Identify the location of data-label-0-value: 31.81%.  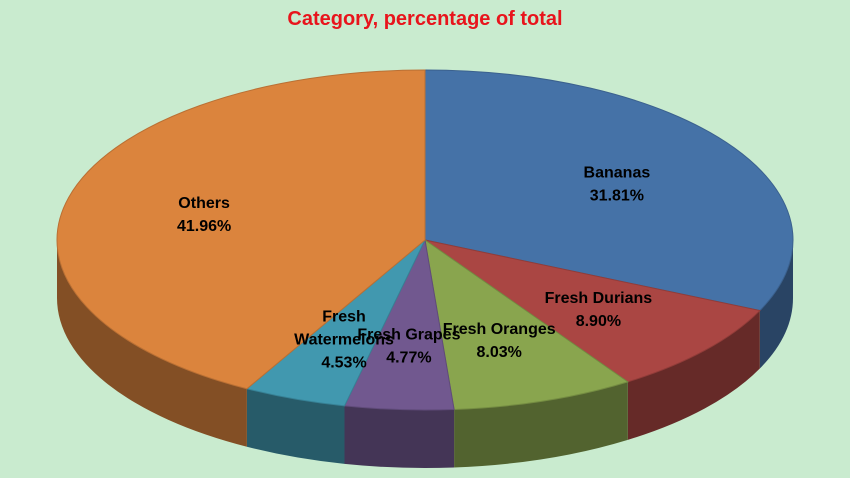
(617, 196).